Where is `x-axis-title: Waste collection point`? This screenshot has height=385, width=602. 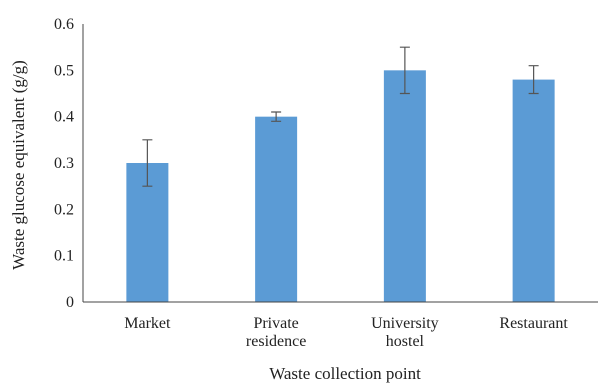
x-axis-title: Waste collection point is located at coordinates (345, 373).